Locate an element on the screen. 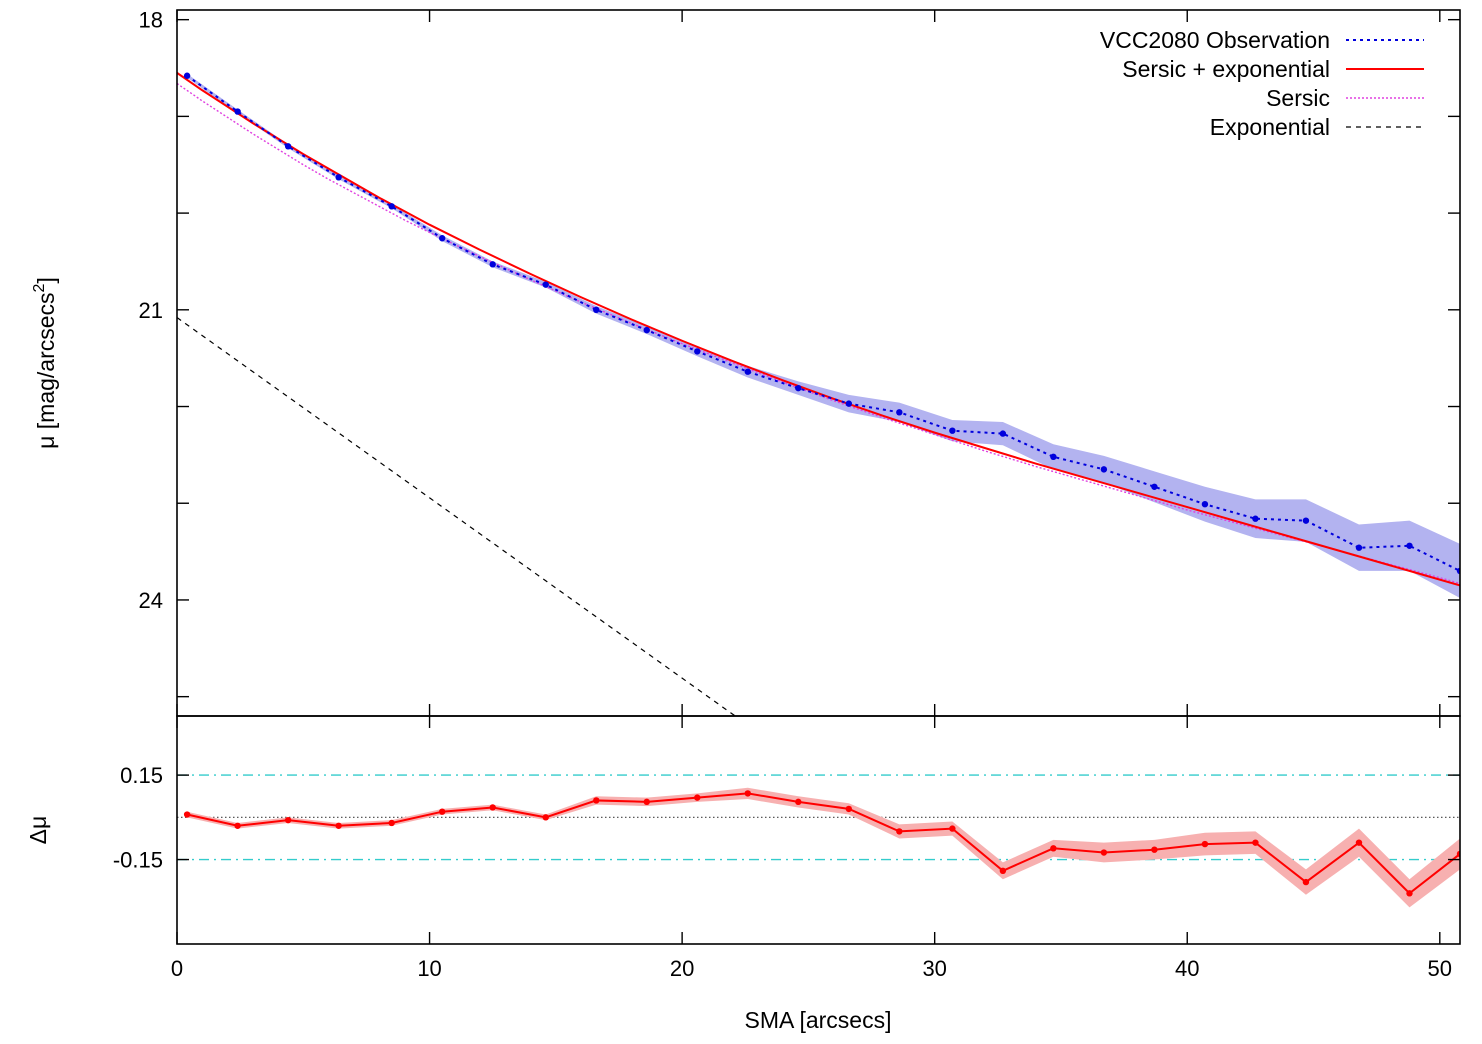 The width and height of the screenshot is (1482, 1044). x-tick-label: 10 is located at coordinates (429, 968).